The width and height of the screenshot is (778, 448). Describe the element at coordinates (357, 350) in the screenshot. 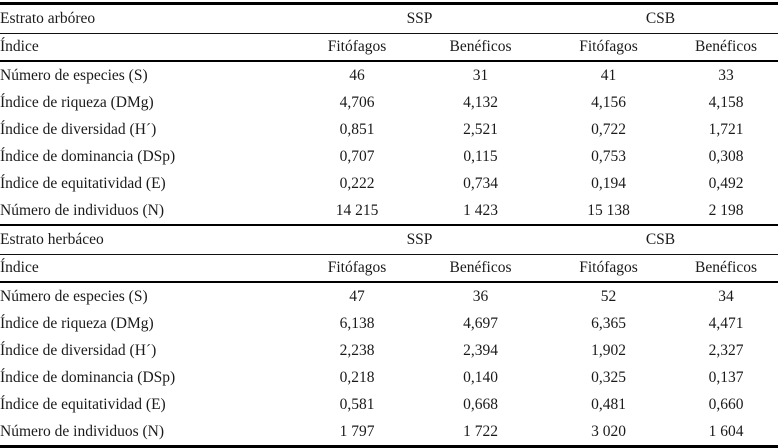

I see `cell-value: 2,238` at that location.